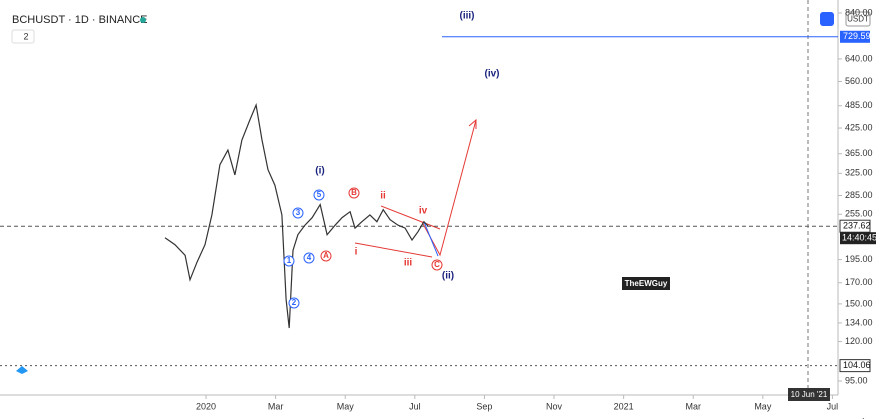  Describe the element at coordinates (467, 16) in the screenshot. I see `wave-label: (iii)` at that location.